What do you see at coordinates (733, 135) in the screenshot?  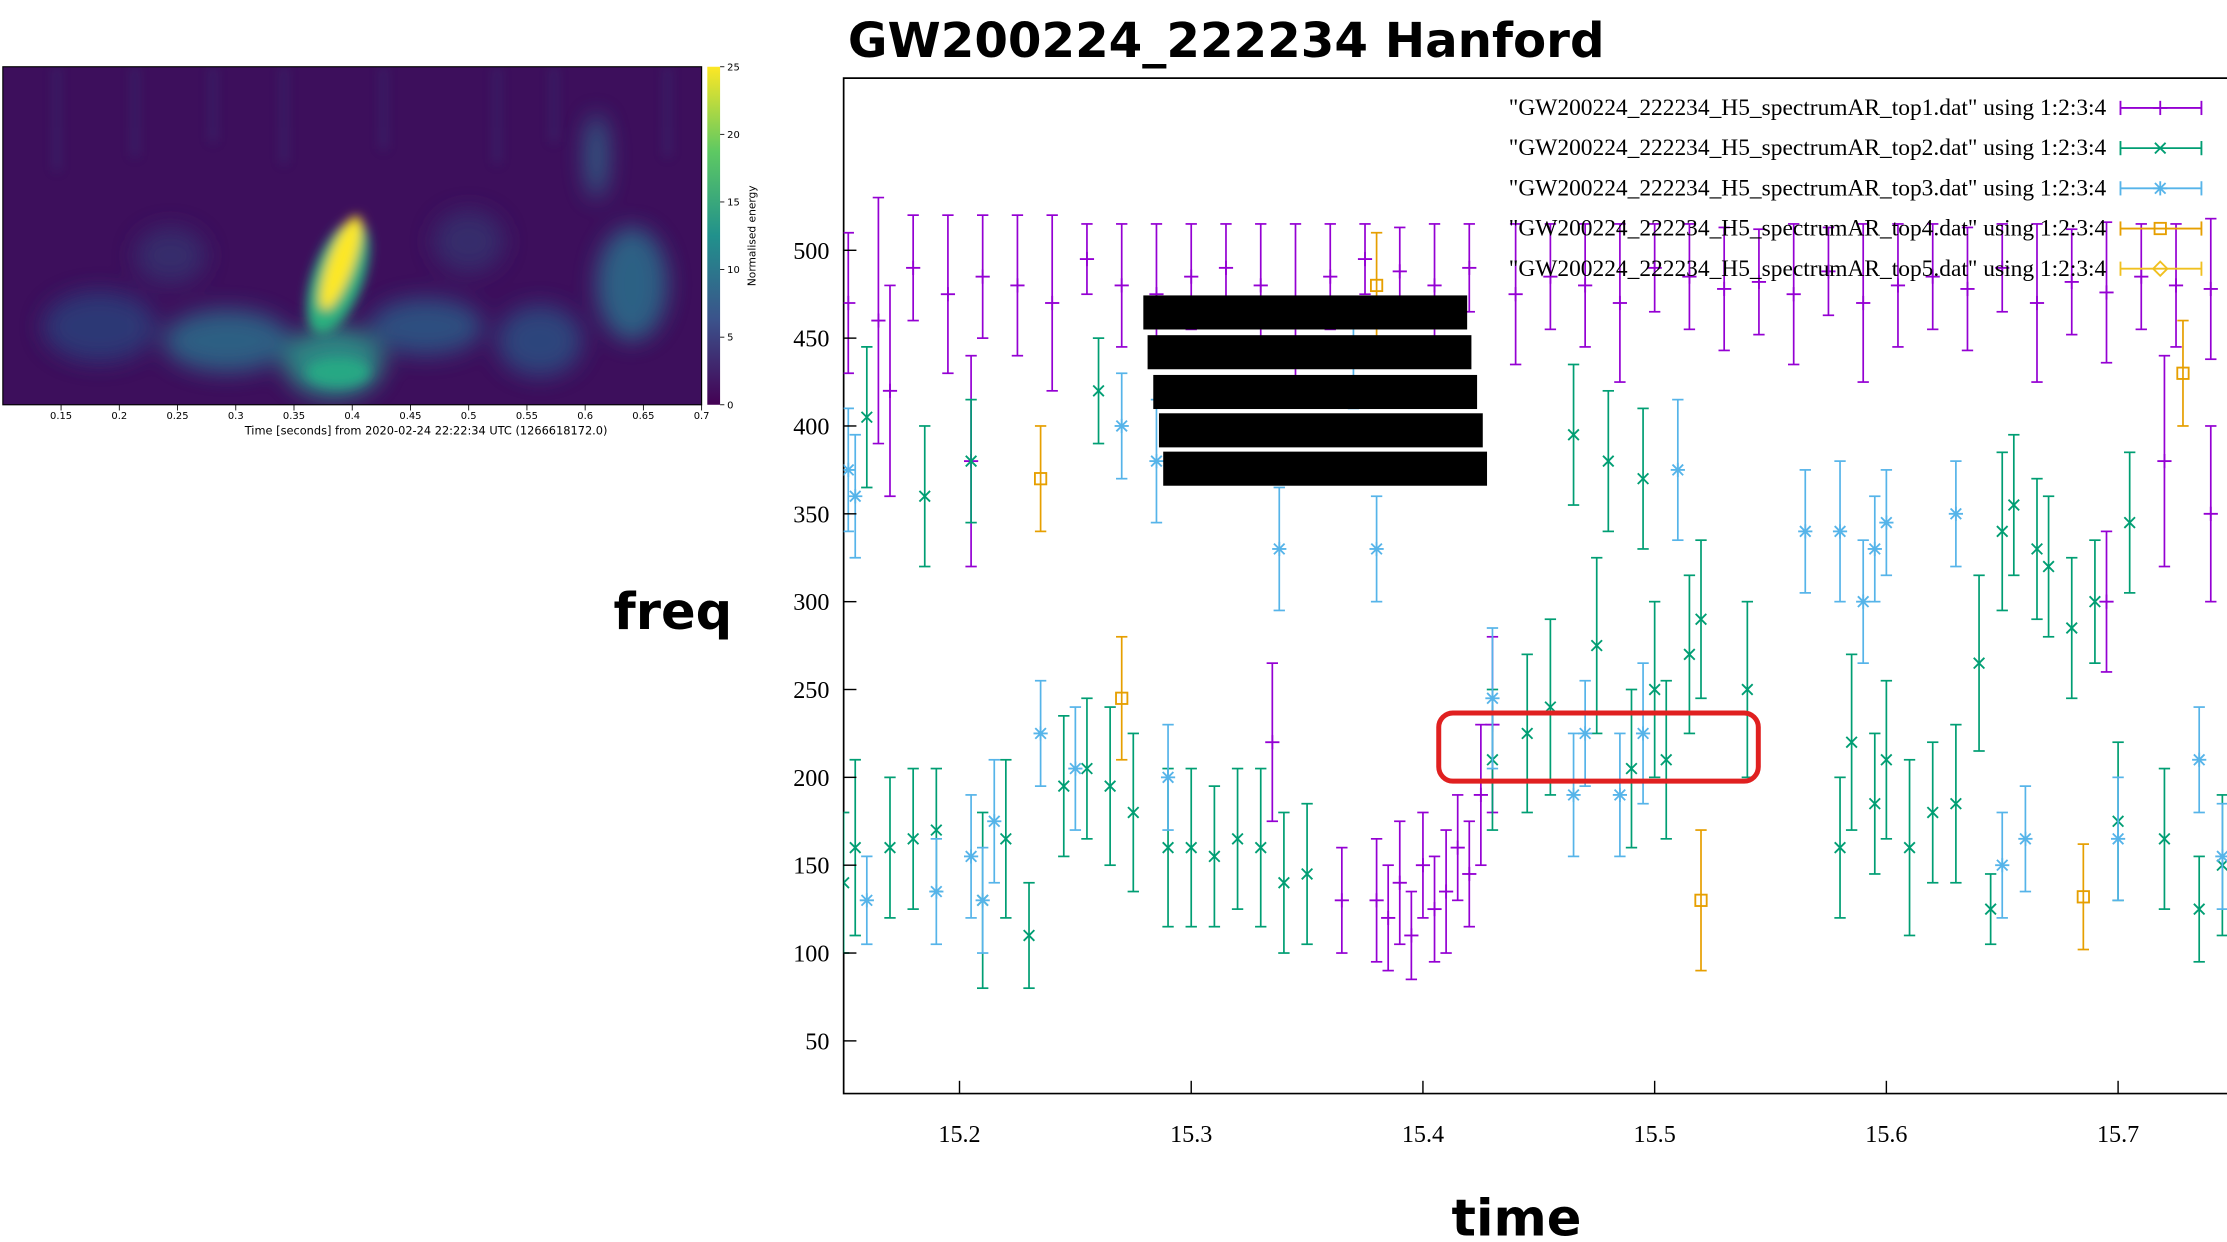 I see `colorbar-tick-label: 20` at bounding box center [733, 135].